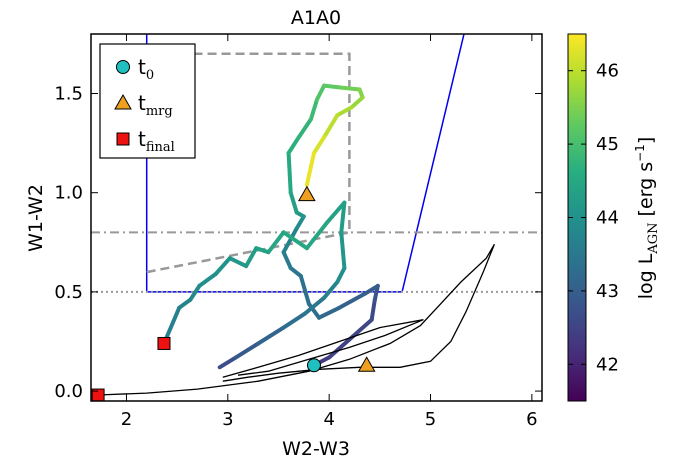 The image size is (681, 465). Describe the element at coordinates (123, 139) in the screenshot. I see `legend-marker-square` at that location.